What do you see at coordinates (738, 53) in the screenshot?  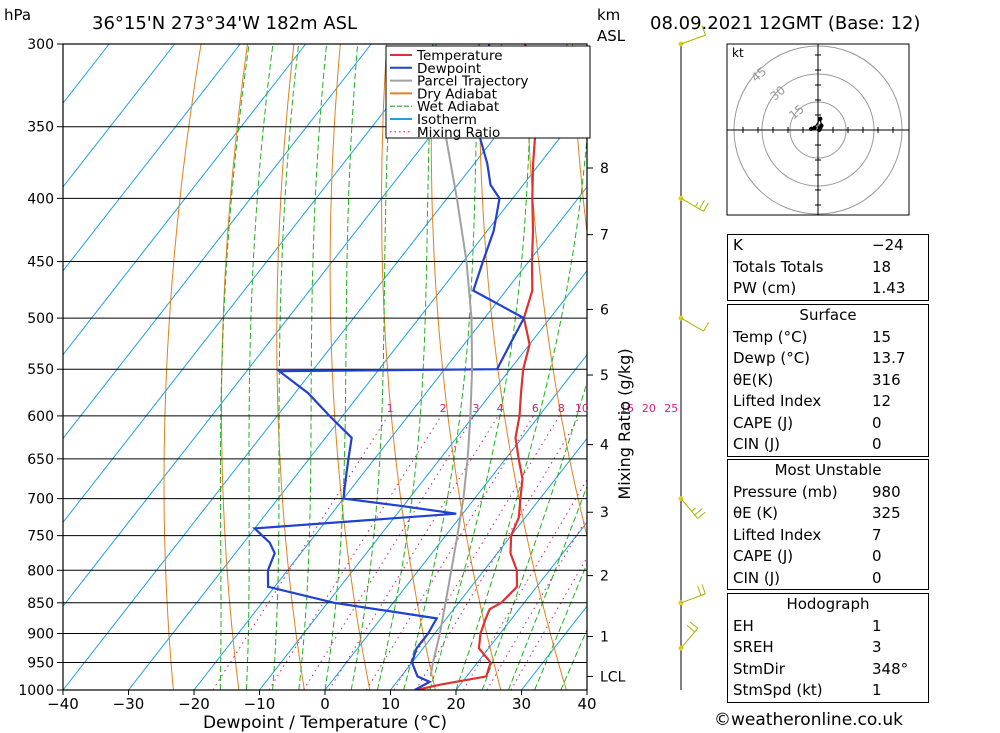 I see `hodograph-unit-label: kt` at bounding box center [738, 53].